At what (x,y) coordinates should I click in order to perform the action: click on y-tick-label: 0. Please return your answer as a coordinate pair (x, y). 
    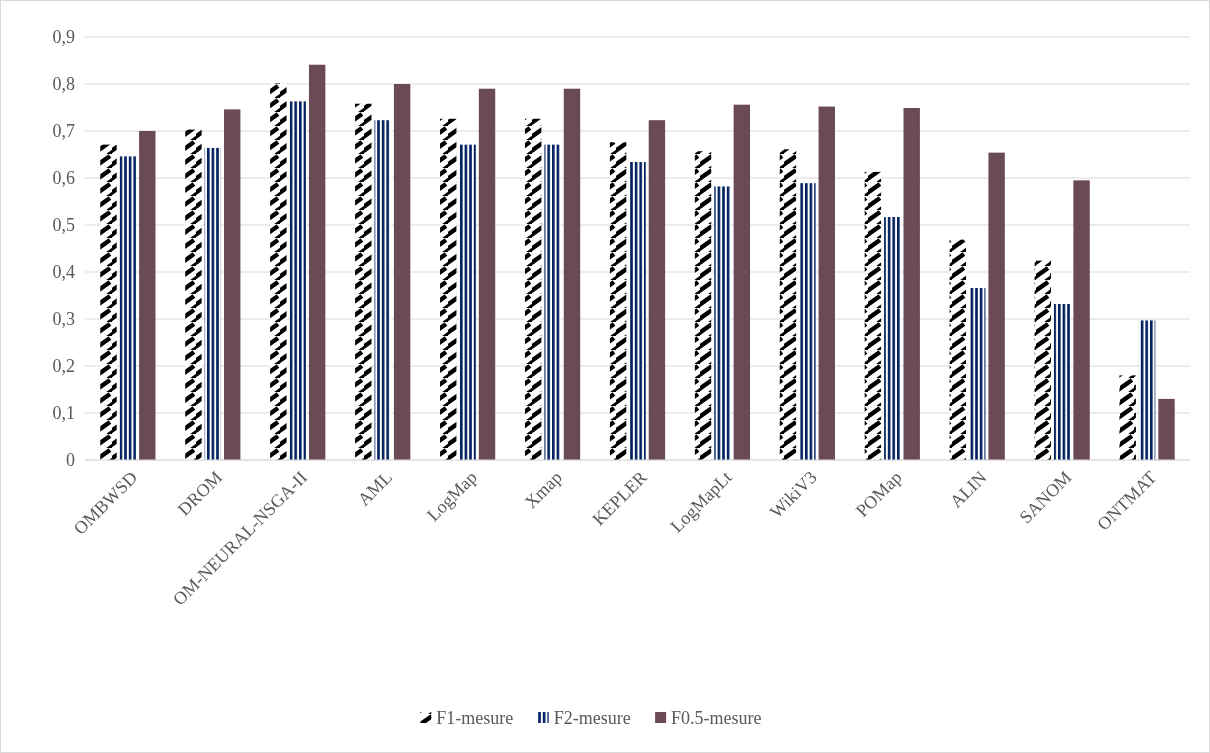
    Looking at the image, I should click on (70, 460).